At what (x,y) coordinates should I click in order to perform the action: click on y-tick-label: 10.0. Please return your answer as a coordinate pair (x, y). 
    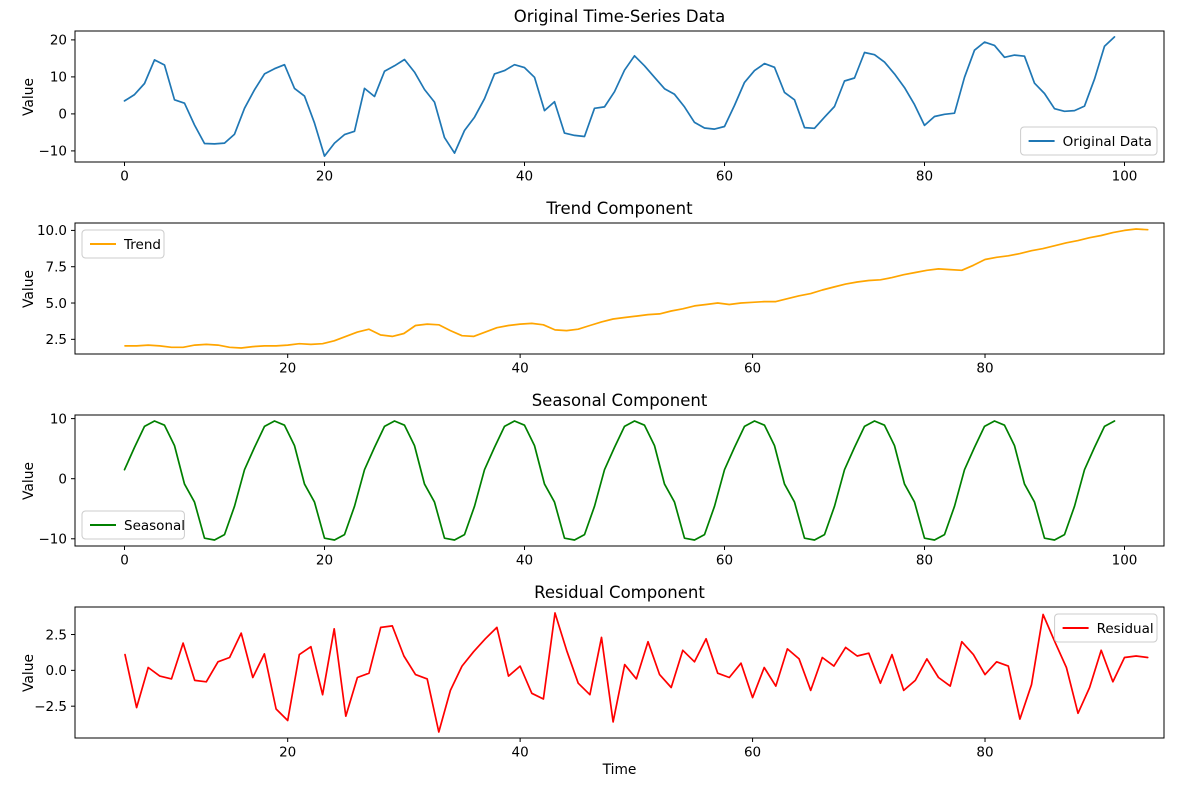
    Looking at the image, I should click on (52, 231).